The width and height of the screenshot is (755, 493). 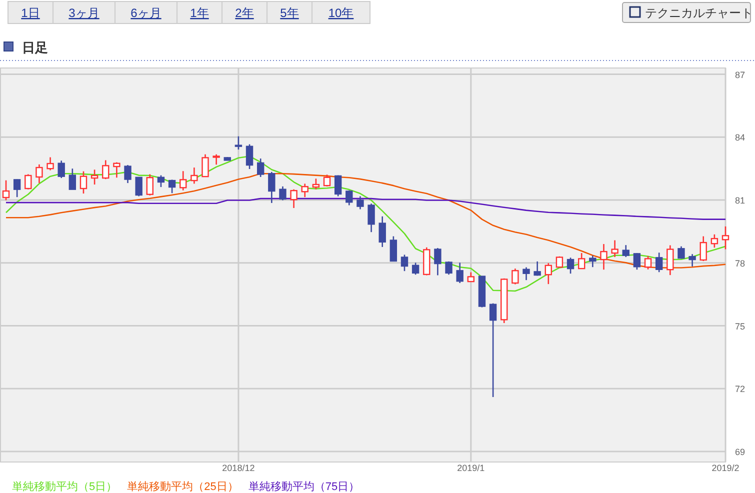 I want to click on y-tick-label: 84, so click(x=740, y=137).